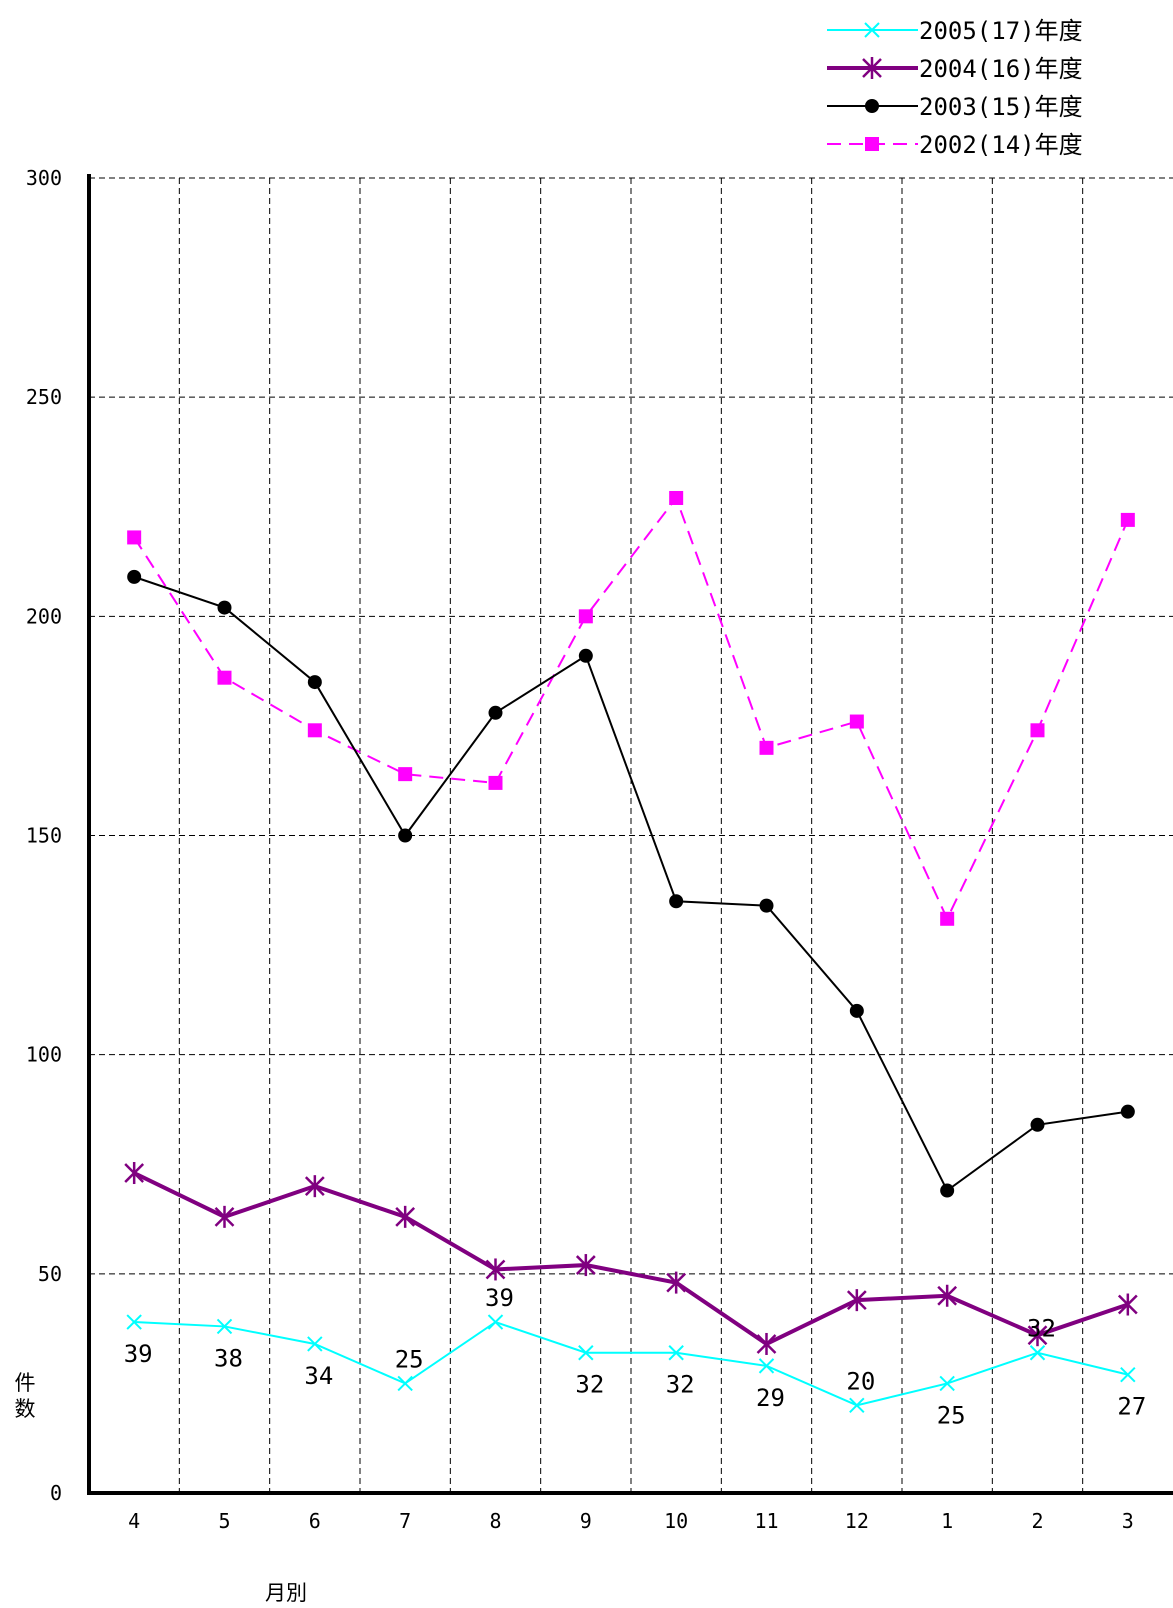 This screenshot has height=1608, width=1173. Describe the element at coordinates (44, 397) in the screenshot. I see `y-tick-label: 250` at that location.